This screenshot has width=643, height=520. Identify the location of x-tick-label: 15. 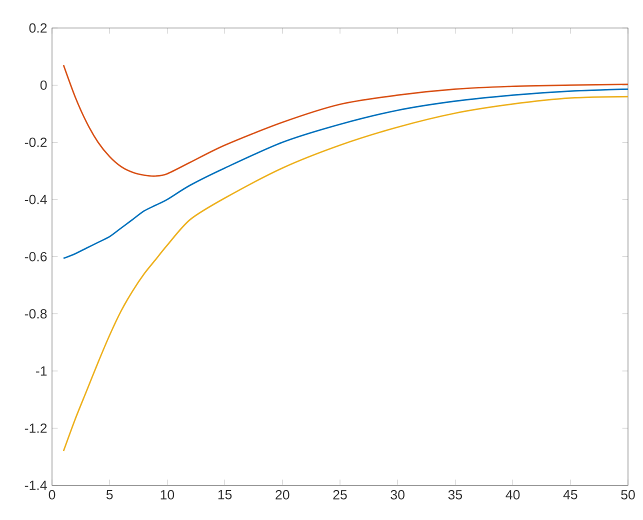
(225, 495).